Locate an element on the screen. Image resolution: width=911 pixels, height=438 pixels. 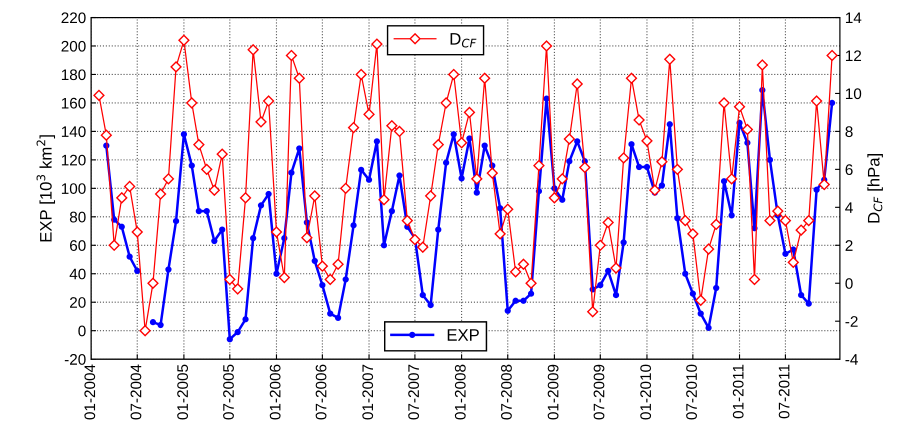
y2-tick-label: 10 is located at coordinates (854, 94).